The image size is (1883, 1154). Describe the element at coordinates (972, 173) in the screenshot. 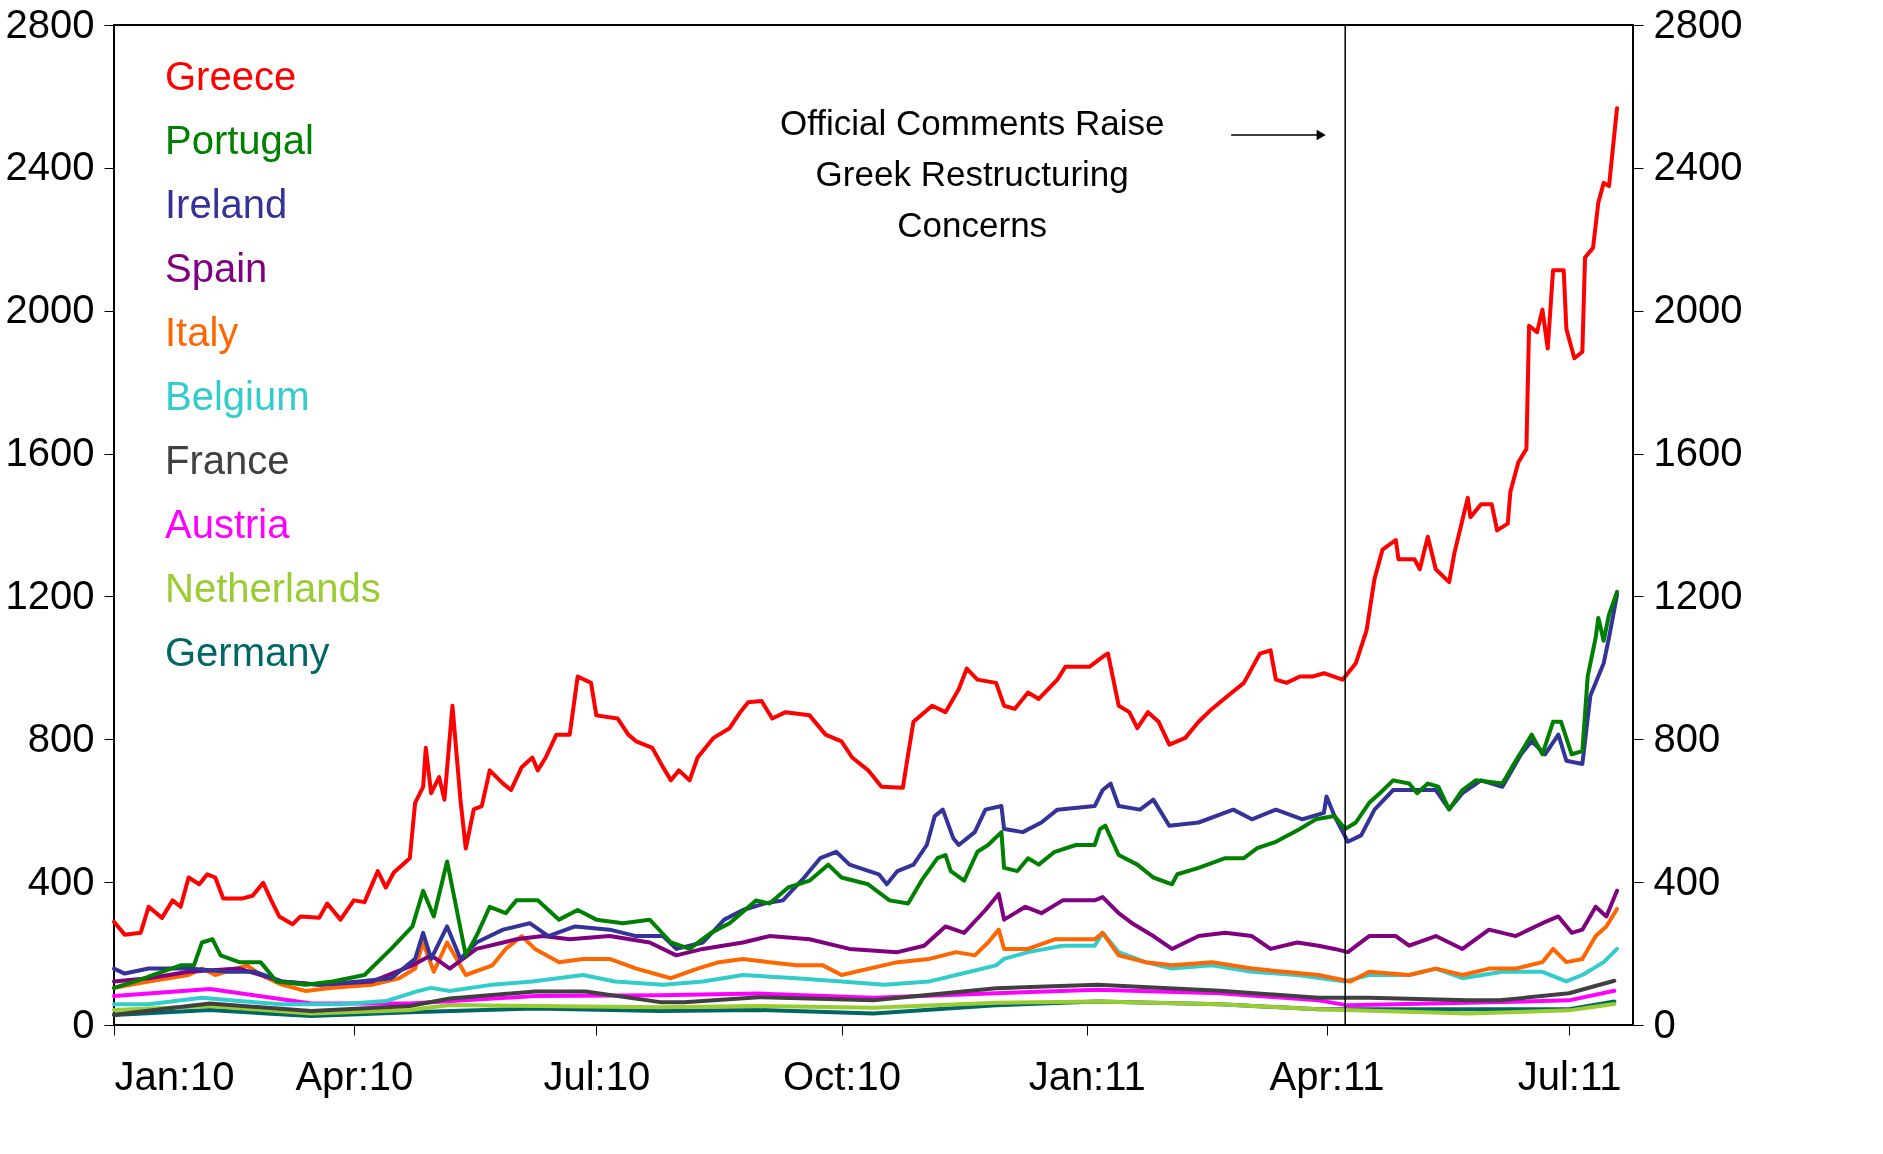

I see `ref-line-label: Official Comments Raise Greek Restructuring Concerns` at that location.